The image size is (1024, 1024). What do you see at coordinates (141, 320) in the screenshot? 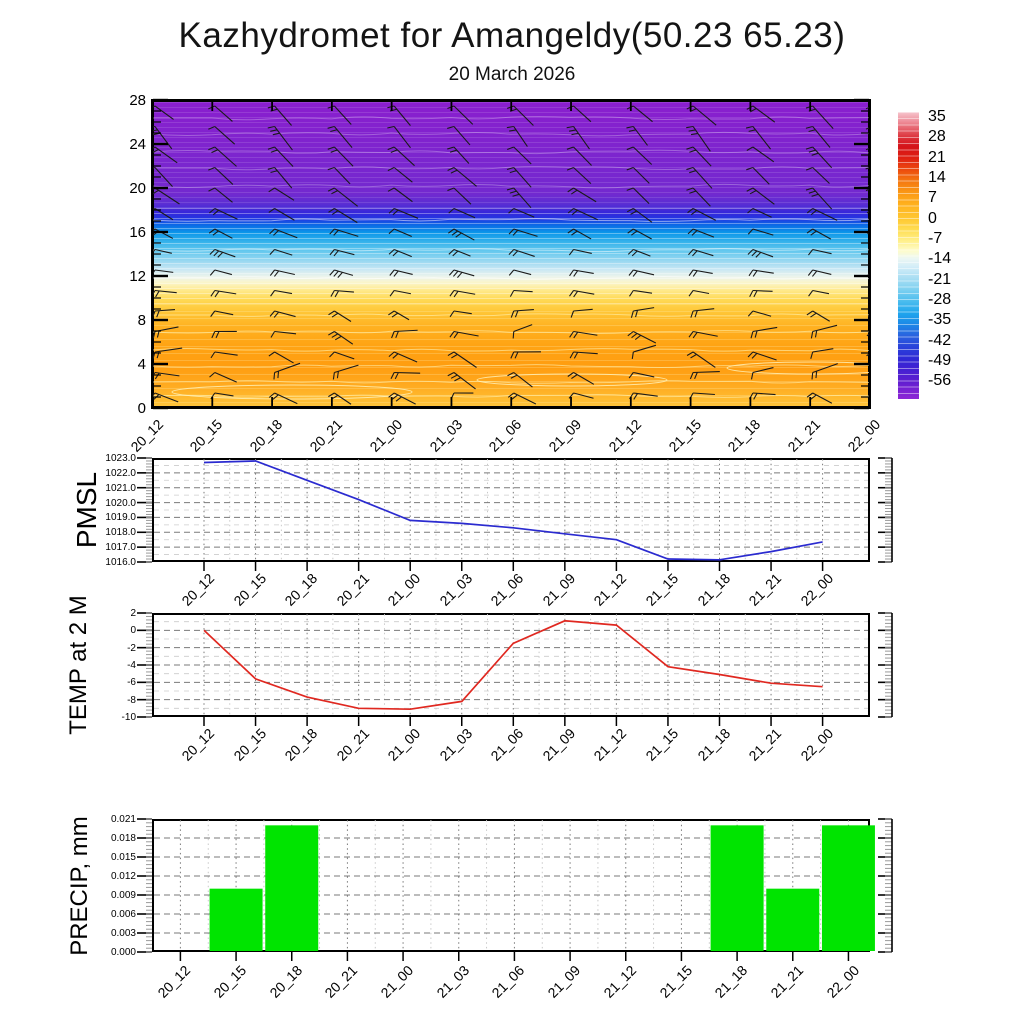
I see `height-tick-label: 8` at bounding box center [141, 320].